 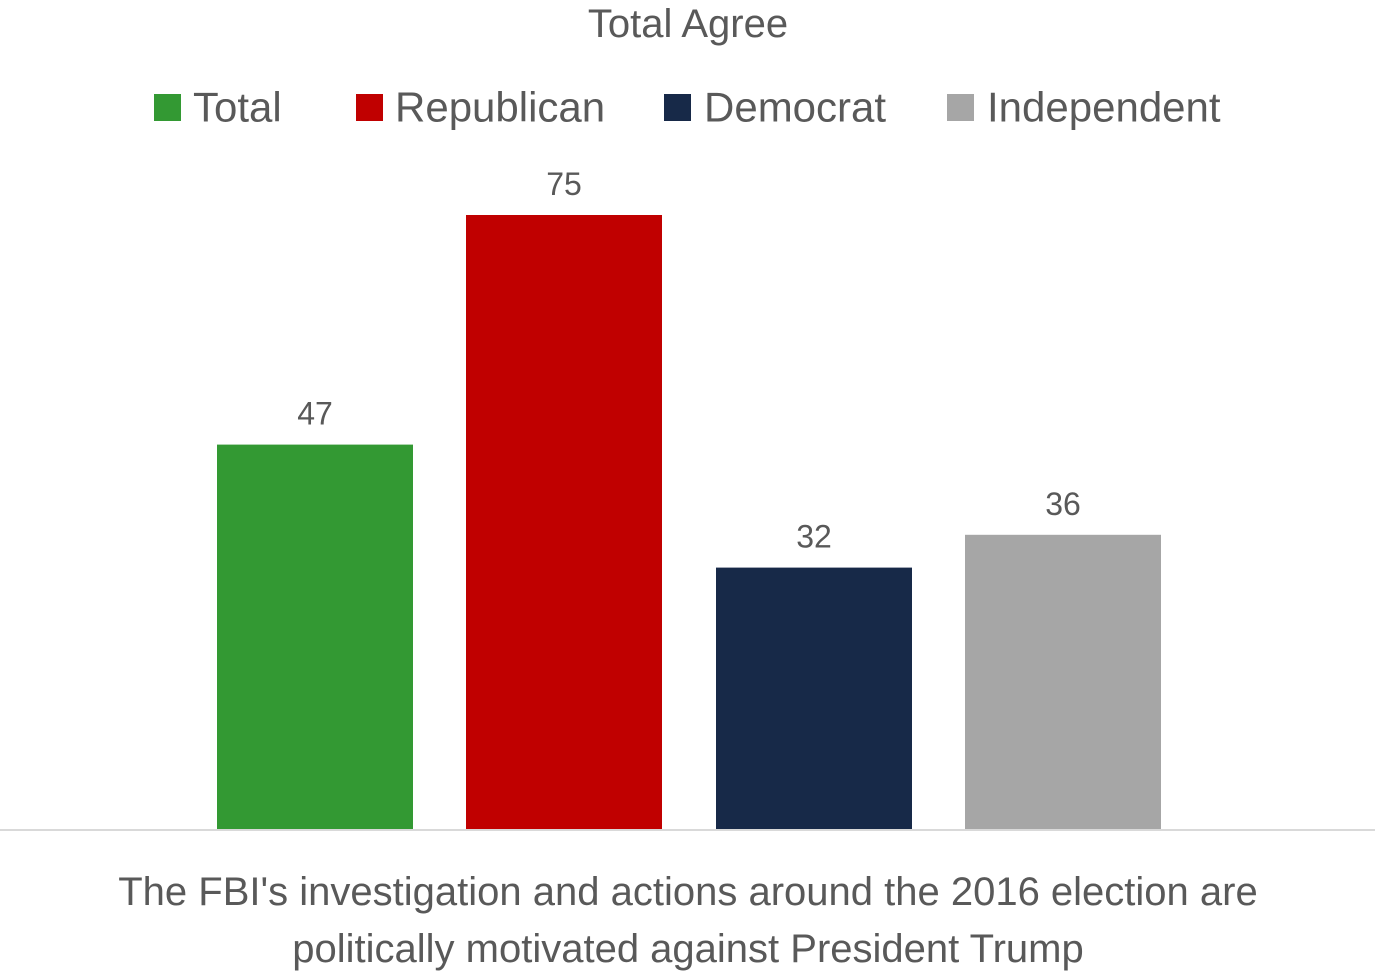 What do you see at coordinates (564, 522) in the screenshot?
I see `bar-republican` at bounding box center [564, 522].